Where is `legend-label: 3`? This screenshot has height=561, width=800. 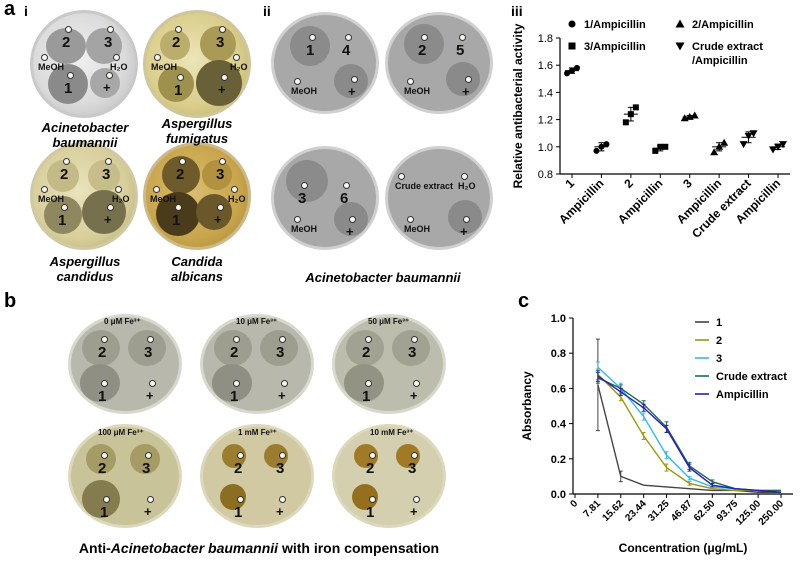 legend-label: 3 is located at coordinates (719, 359).